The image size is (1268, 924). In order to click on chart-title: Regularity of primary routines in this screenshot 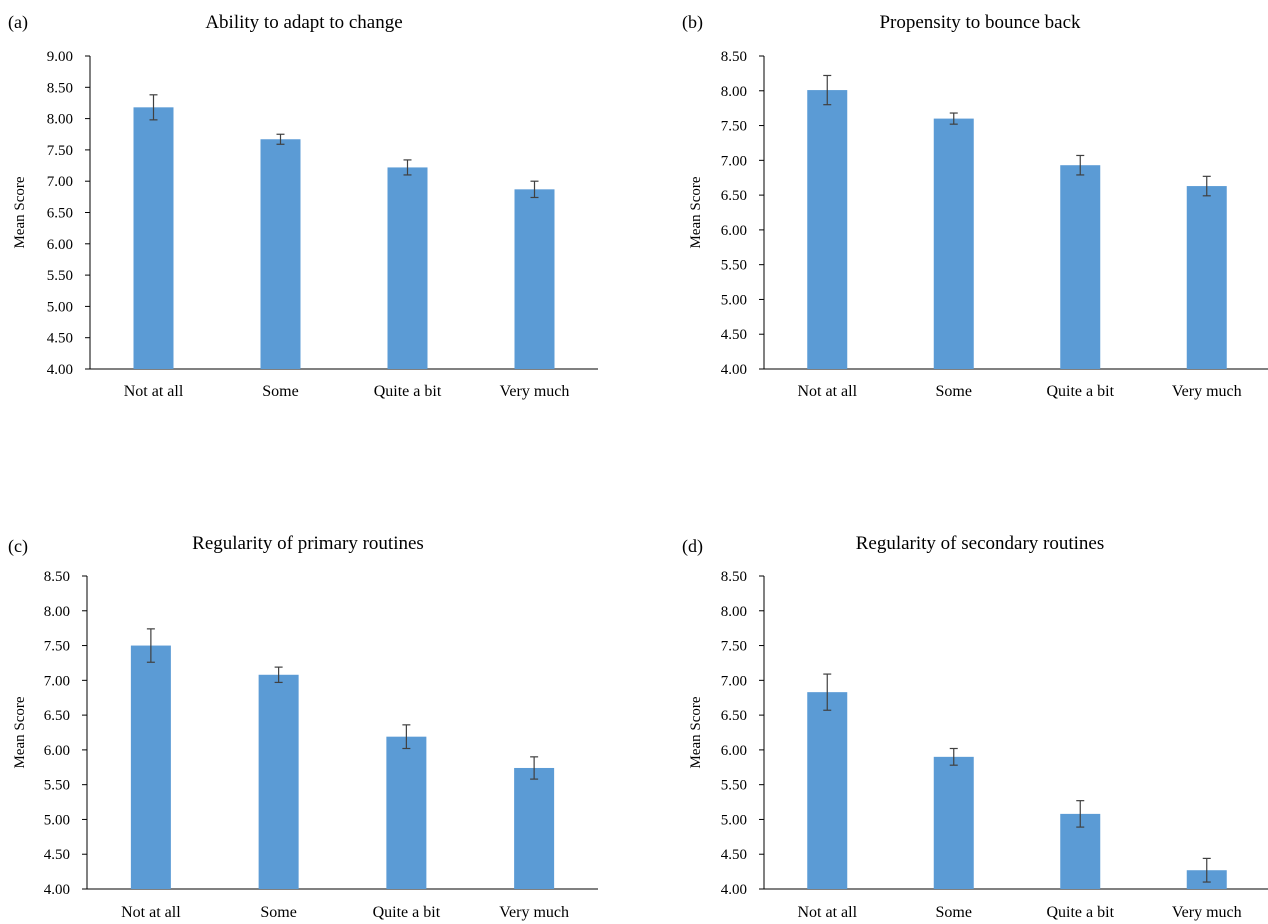, I will do `click(308, 543)`.